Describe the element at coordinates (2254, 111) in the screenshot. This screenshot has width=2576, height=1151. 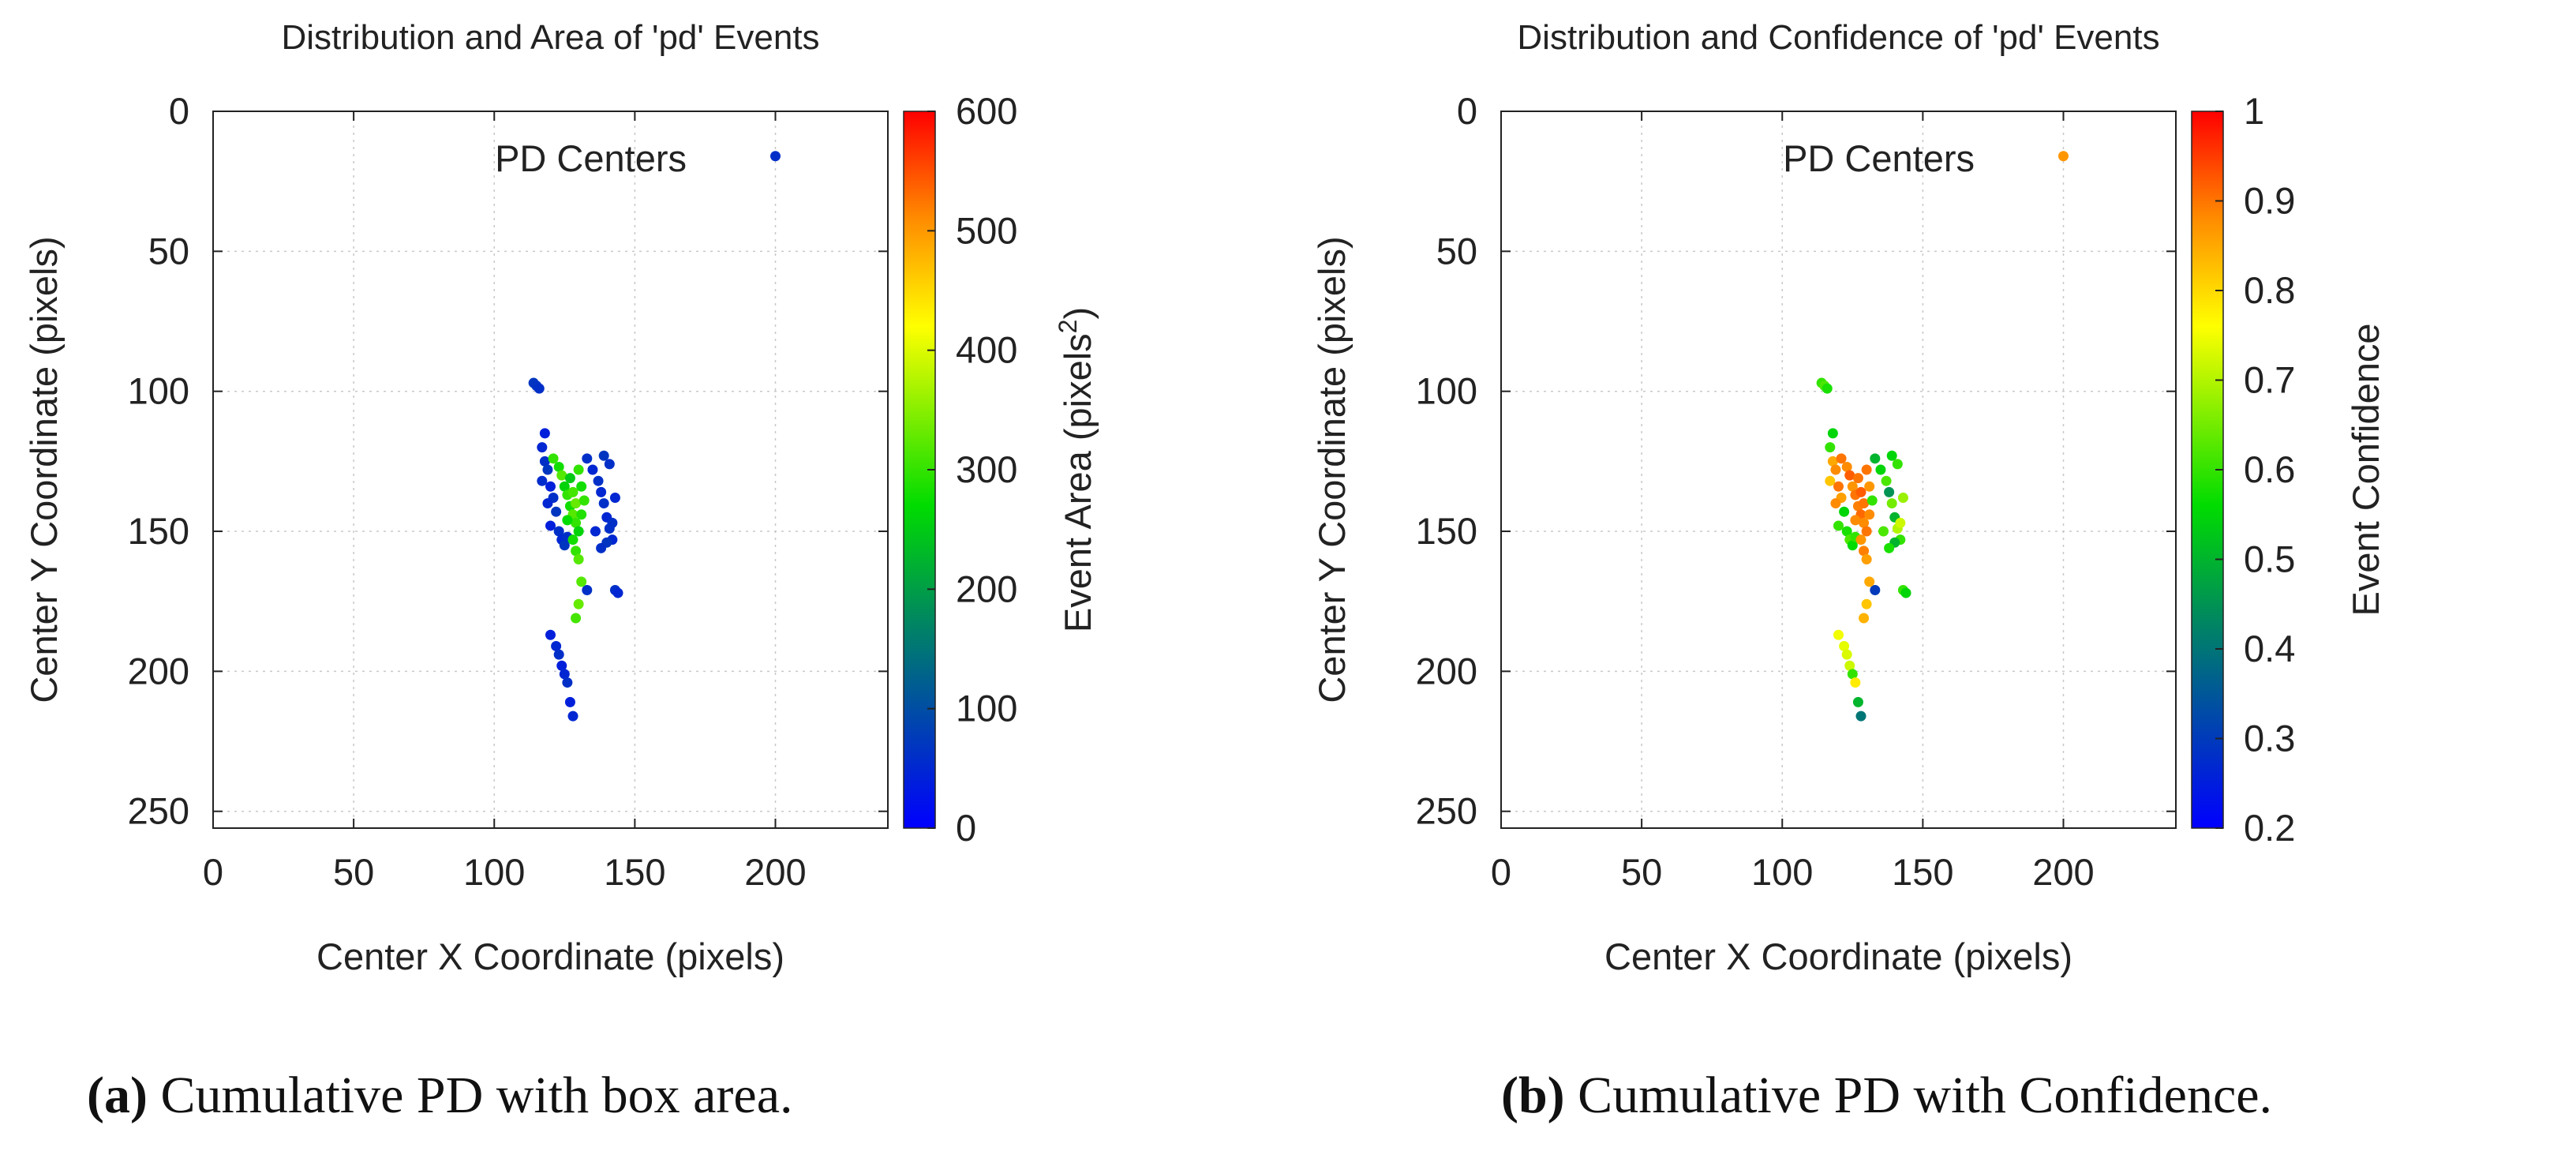
I see `colorbar-tick-label: 1` at that location.